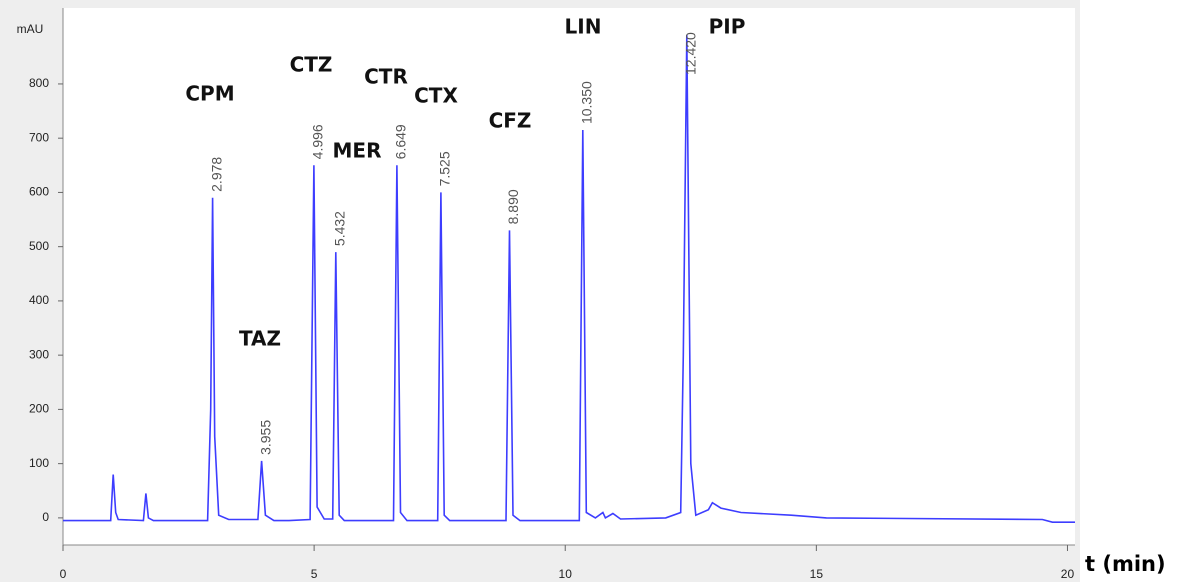  I want to click on retention-time: 2.978, so click(216, 174).